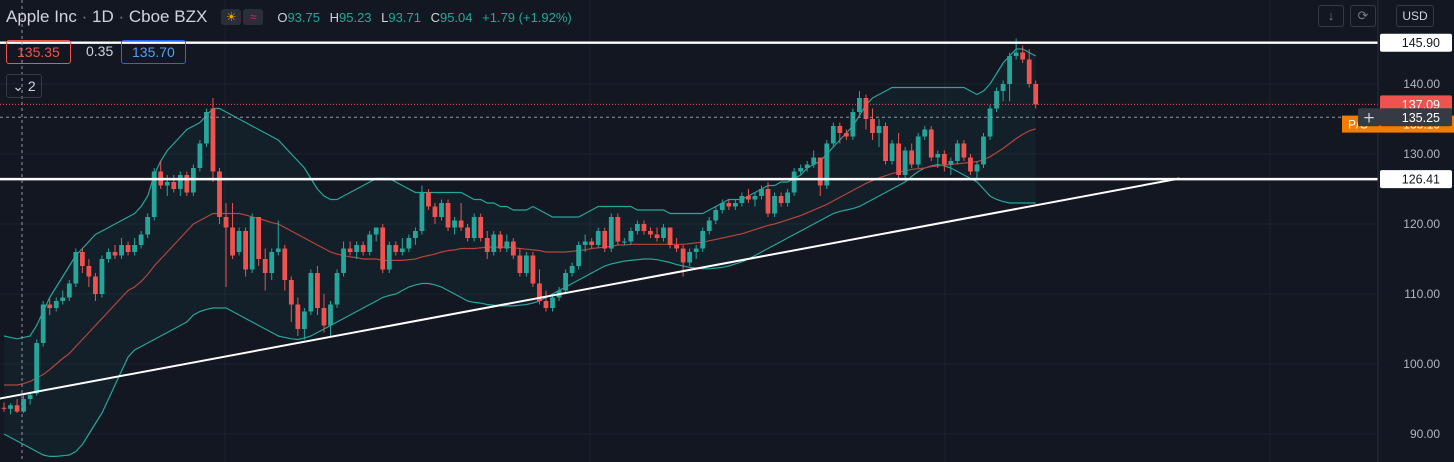  What do you see at coordinates (253, 17) in the screenshot?
I see `delayed-data-wave-icon: ≈` at bounding box center [253, 17].